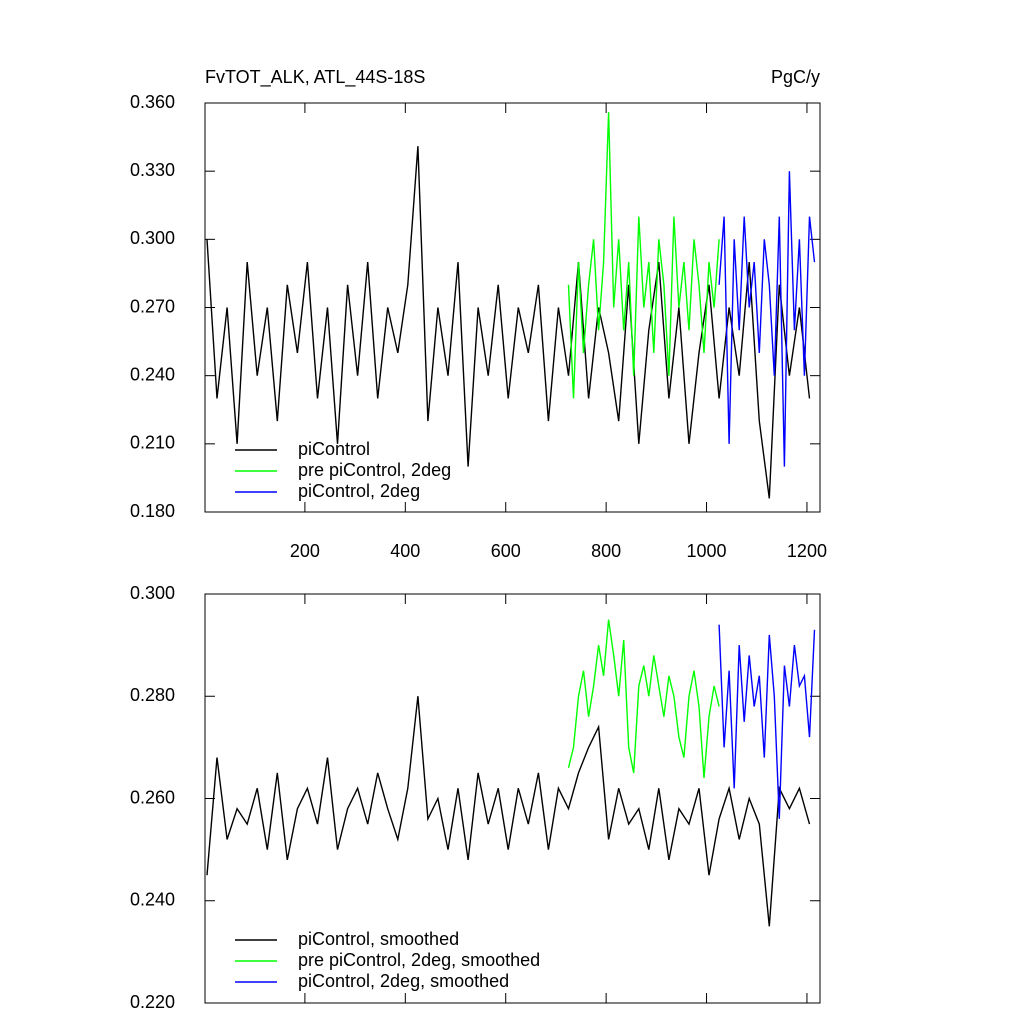 The image size is (1024, 1024). Describe the element at coordinates (378, 939) in the screenshot. I see `legend-label: piControl, smoothed` at that location.